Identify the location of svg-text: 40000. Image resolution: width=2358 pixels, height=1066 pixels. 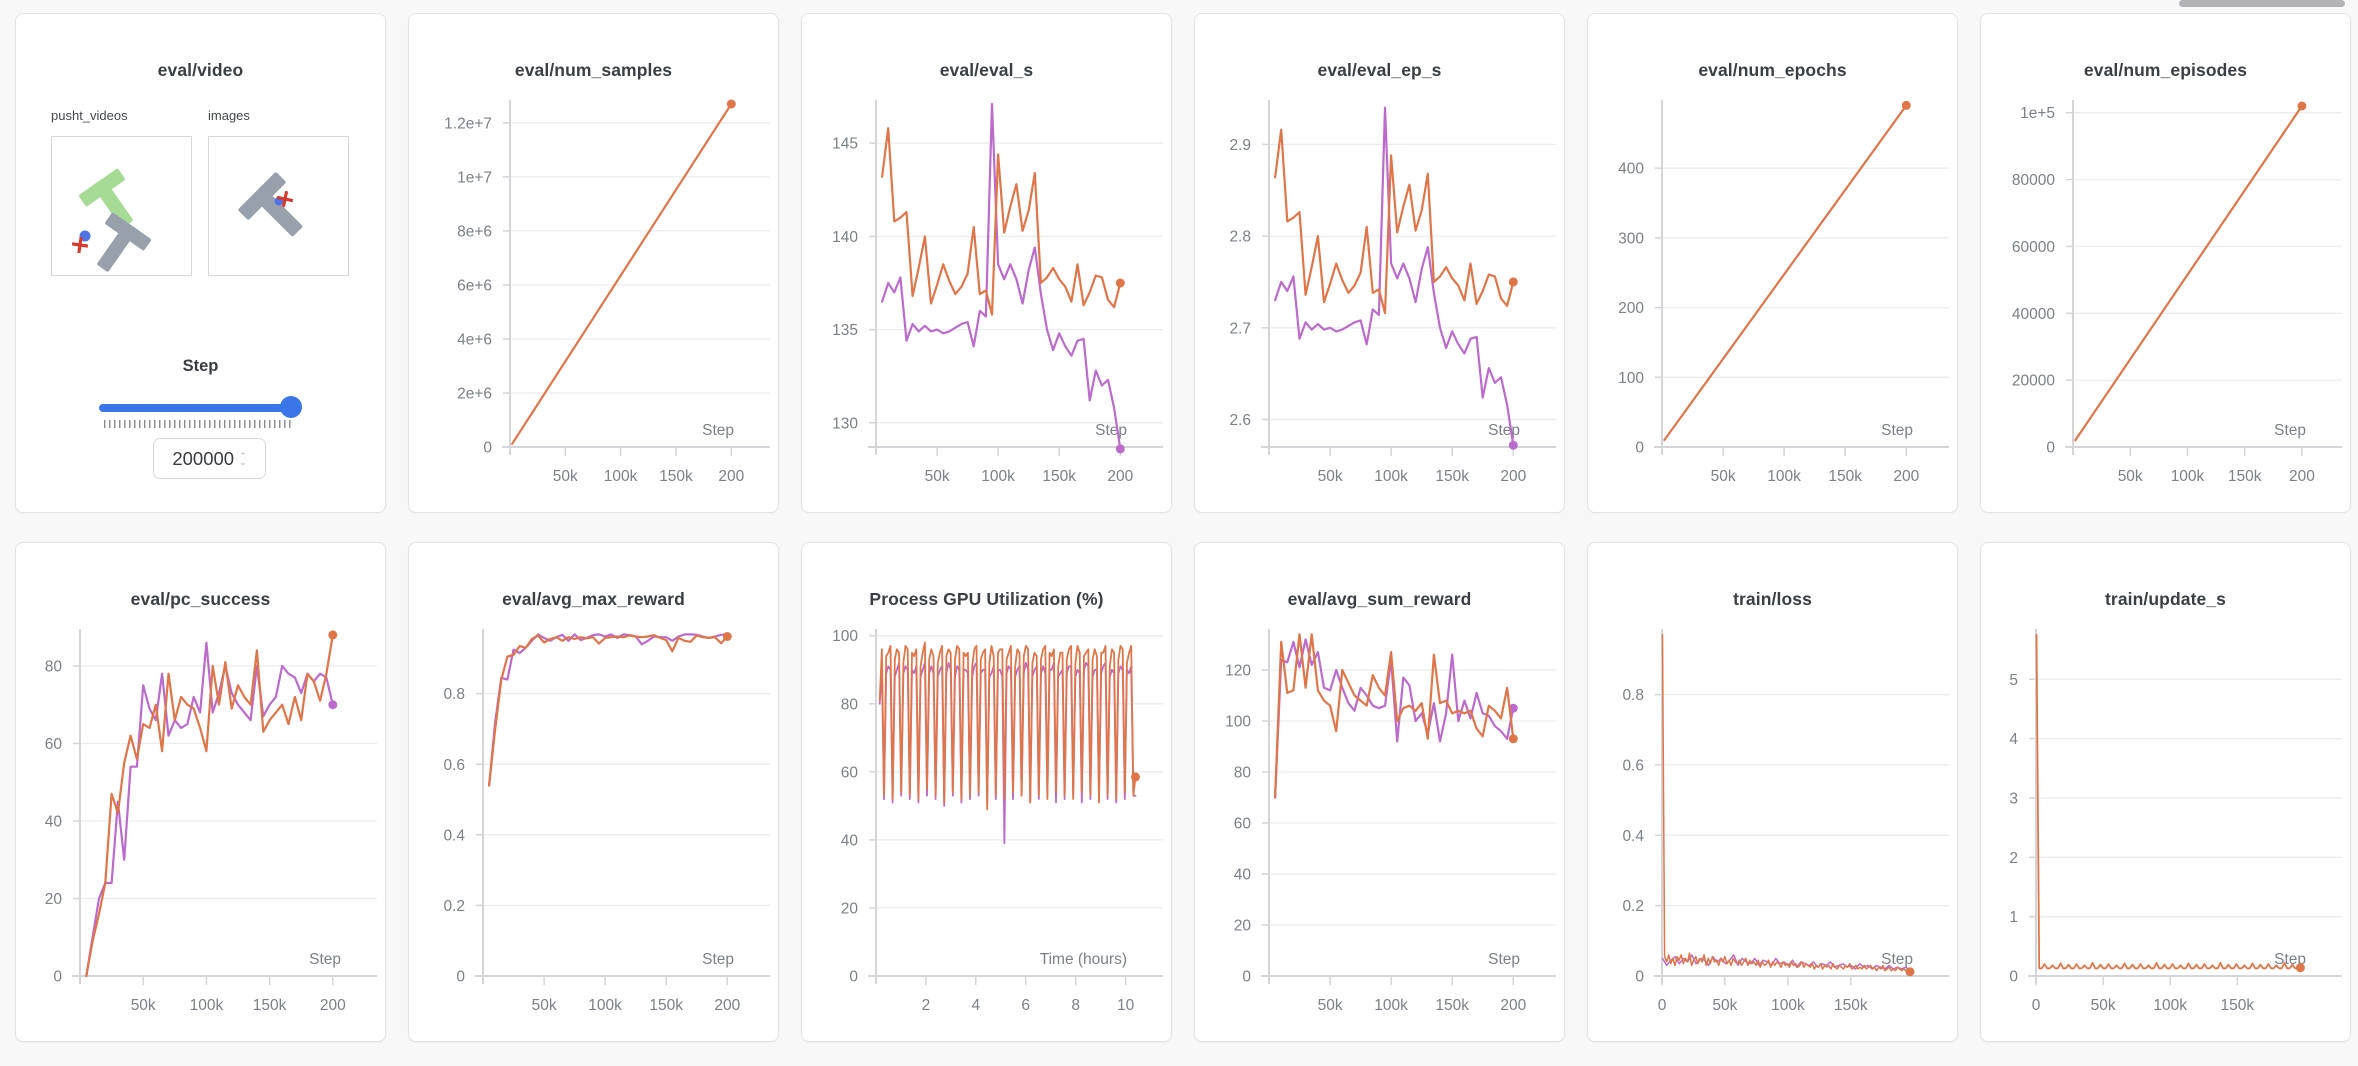
(2033, 314).